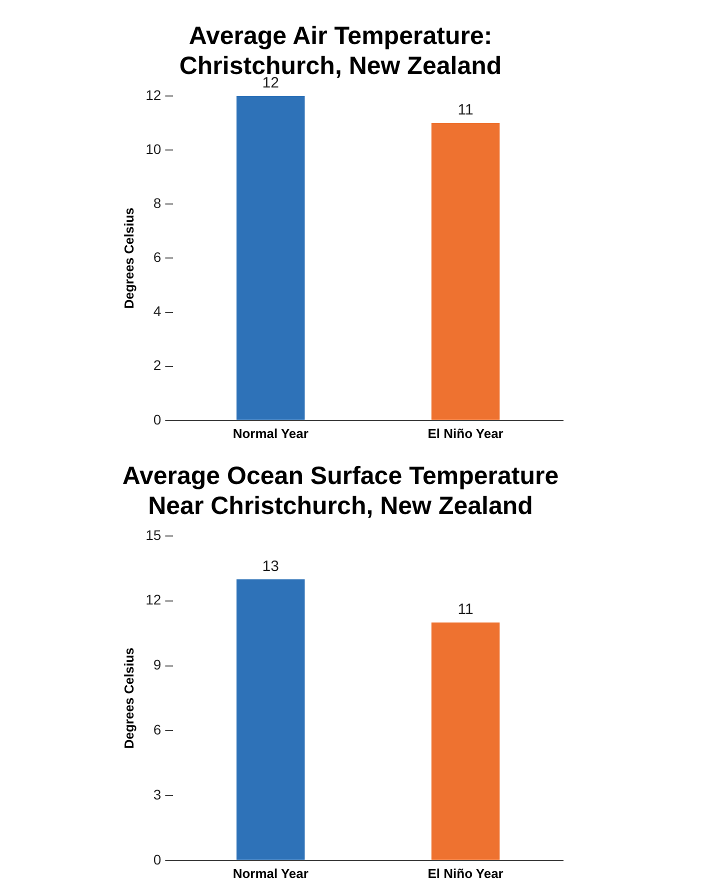 The width and height of the screenshot is (721, 895). What do you see at coordinates (157, 311) in the screenshot?
I see `y-tick-label: 4` at bounding box center [157, 311].